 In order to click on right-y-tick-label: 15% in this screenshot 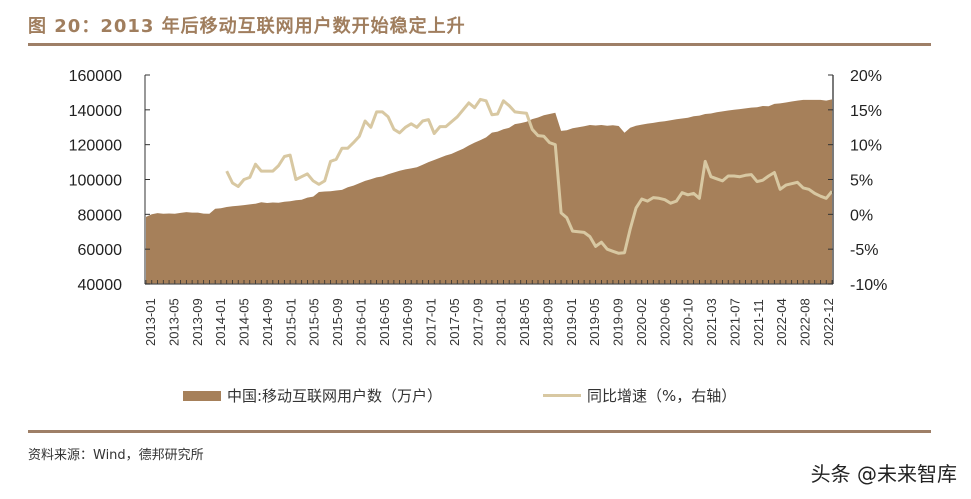, I will do `click(866, 111)`.